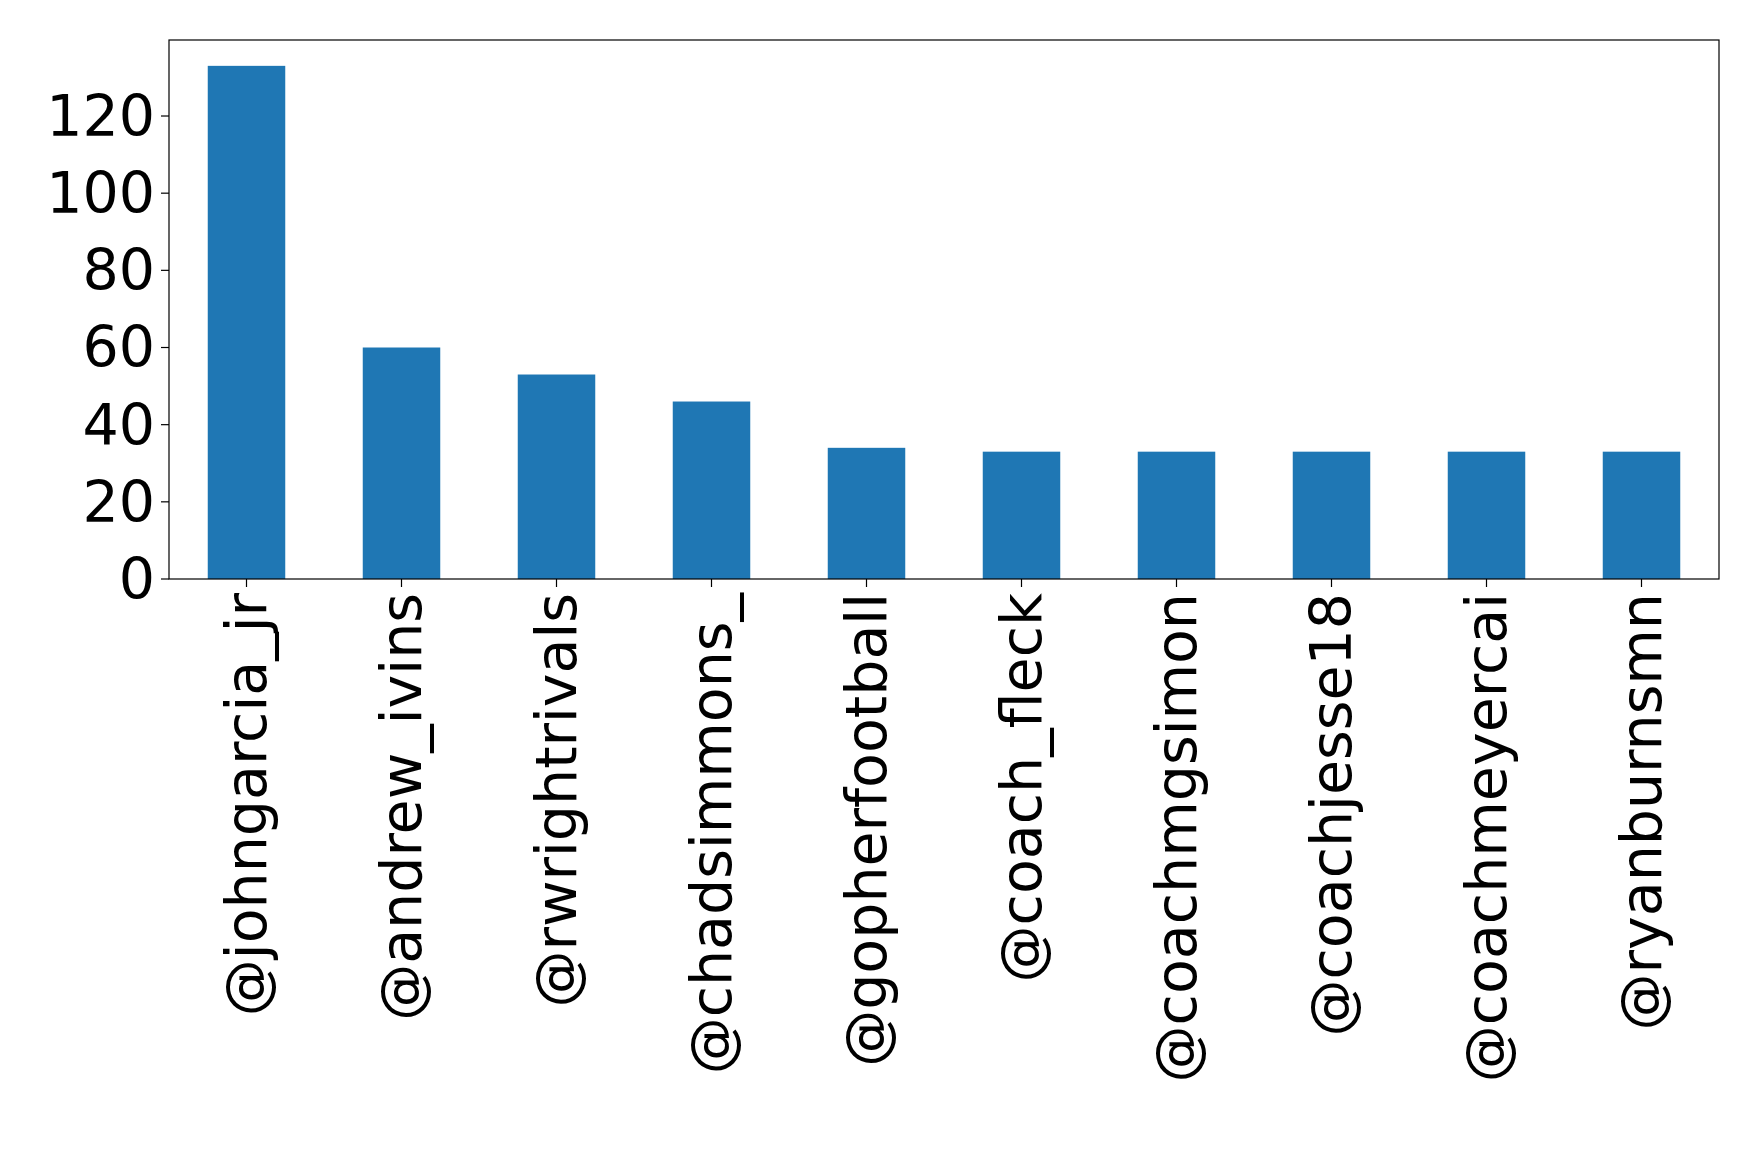 This screenshot has height=1165, width=1758. What do you see at coordinates (1176, 838) in the screenshot?
I see `x-tick-label: @coachmgsimon` at bounding box center [1176, 838].